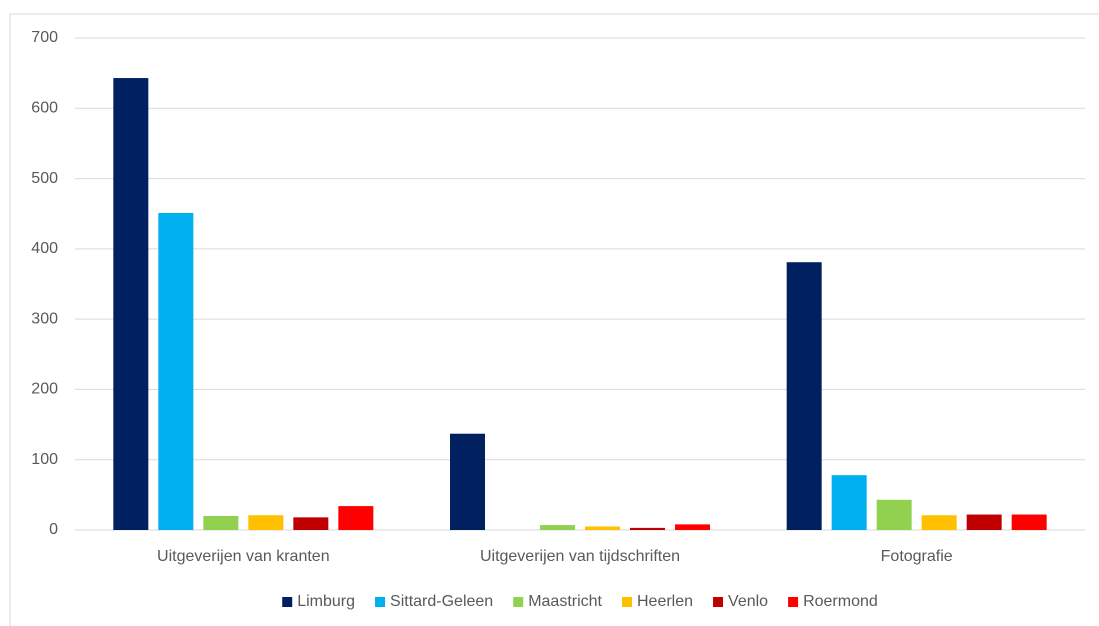 The height and width of the screenshot is (626, 1099). I want to click on y-tick-label: 0, so click(53, 529).